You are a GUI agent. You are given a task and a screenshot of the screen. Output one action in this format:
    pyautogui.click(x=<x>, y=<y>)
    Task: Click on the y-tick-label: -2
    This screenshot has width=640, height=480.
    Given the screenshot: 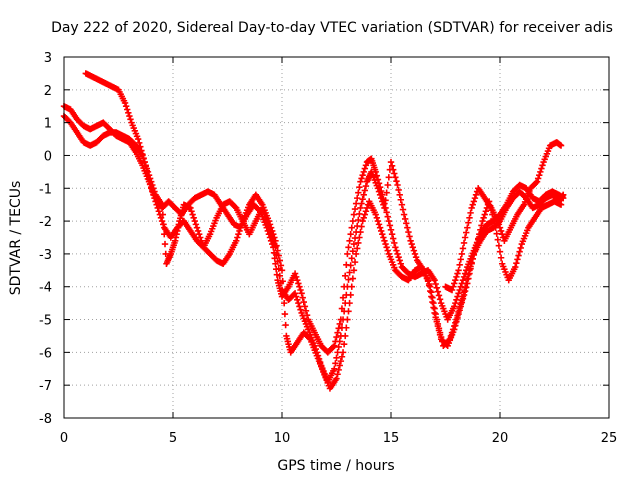 What is the action you would take?
    pyautogui.click(x=45, y=222)
    